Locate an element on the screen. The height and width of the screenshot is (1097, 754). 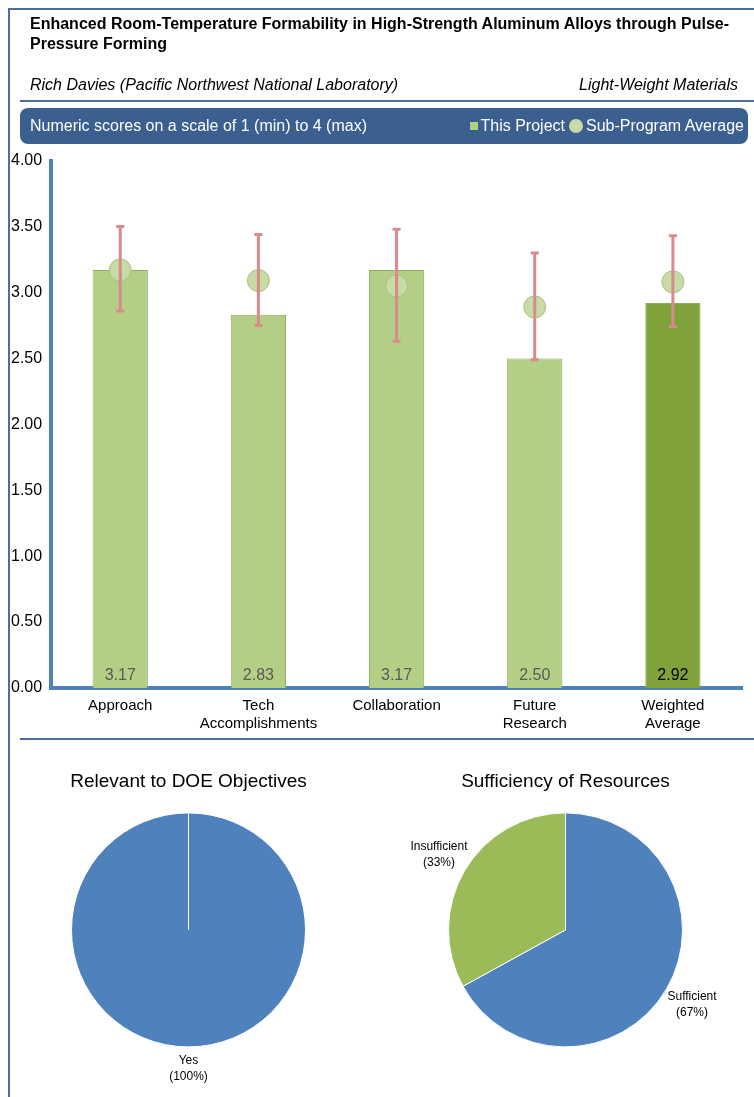
x-tick-label: Tech Accomplishments is located at coordinates (258, 714).